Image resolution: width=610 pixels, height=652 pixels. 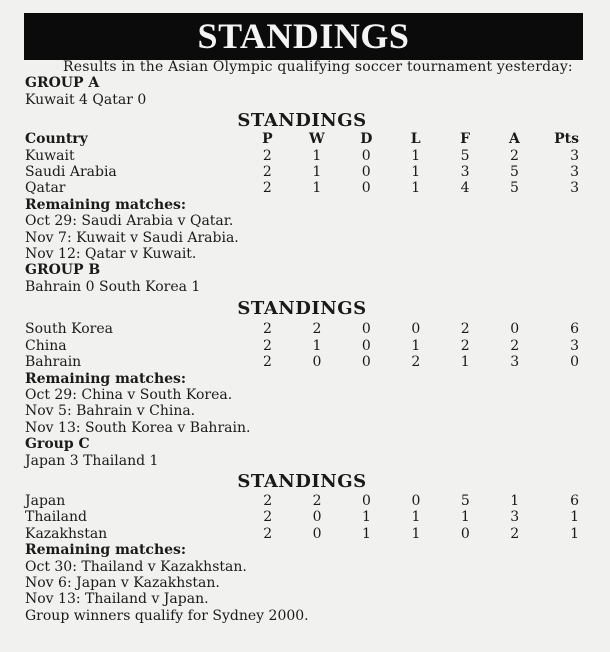 What do you see at coordinates (122, 582) in the screenshot?
I see `fixture: Nov 6: Japan v Kazakhstan.` at bounding box center [122, 582].